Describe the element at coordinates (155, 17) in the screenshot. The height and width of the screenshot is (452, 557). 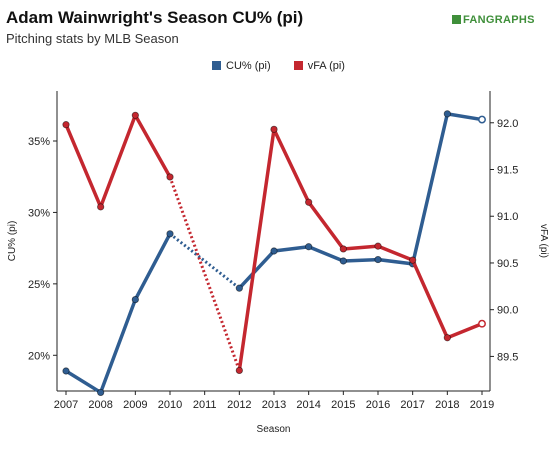
I see `chart-title: Adam Wainwright's Season CU% (pi)` at that location.